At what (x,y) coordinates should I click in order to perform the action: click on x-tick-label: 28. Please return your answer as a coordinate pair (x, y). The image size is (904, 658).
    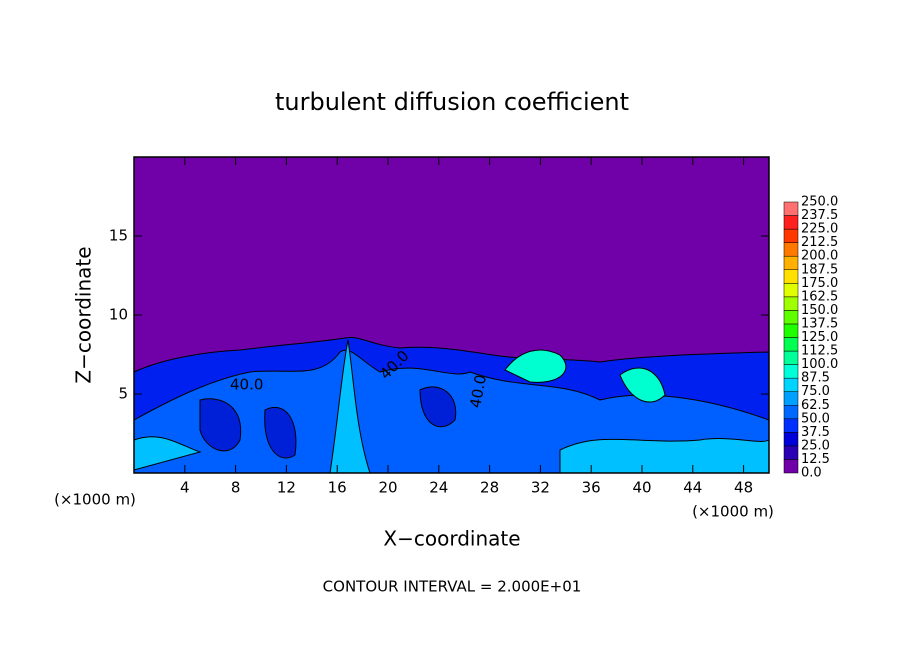
    Looking at the image, I should click on (489, 488).